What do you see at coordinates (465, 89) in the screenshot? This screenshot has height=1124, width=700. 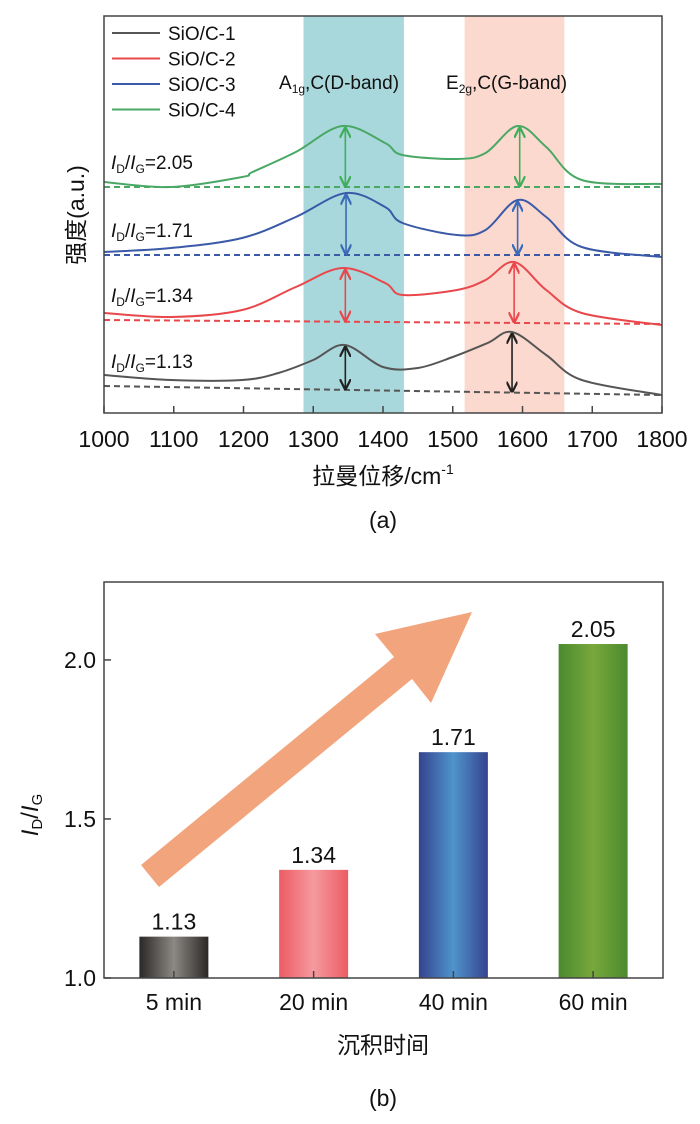 I see `band-subscript: 2g` at bounding box center [465, 89].